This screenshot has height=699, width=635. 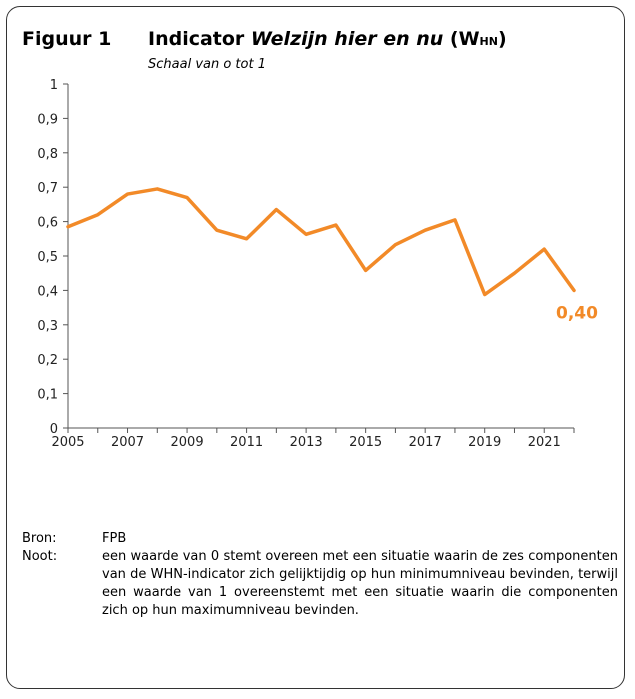 I want to click on title-suffix-open: (W, so click(x=461, y=39).